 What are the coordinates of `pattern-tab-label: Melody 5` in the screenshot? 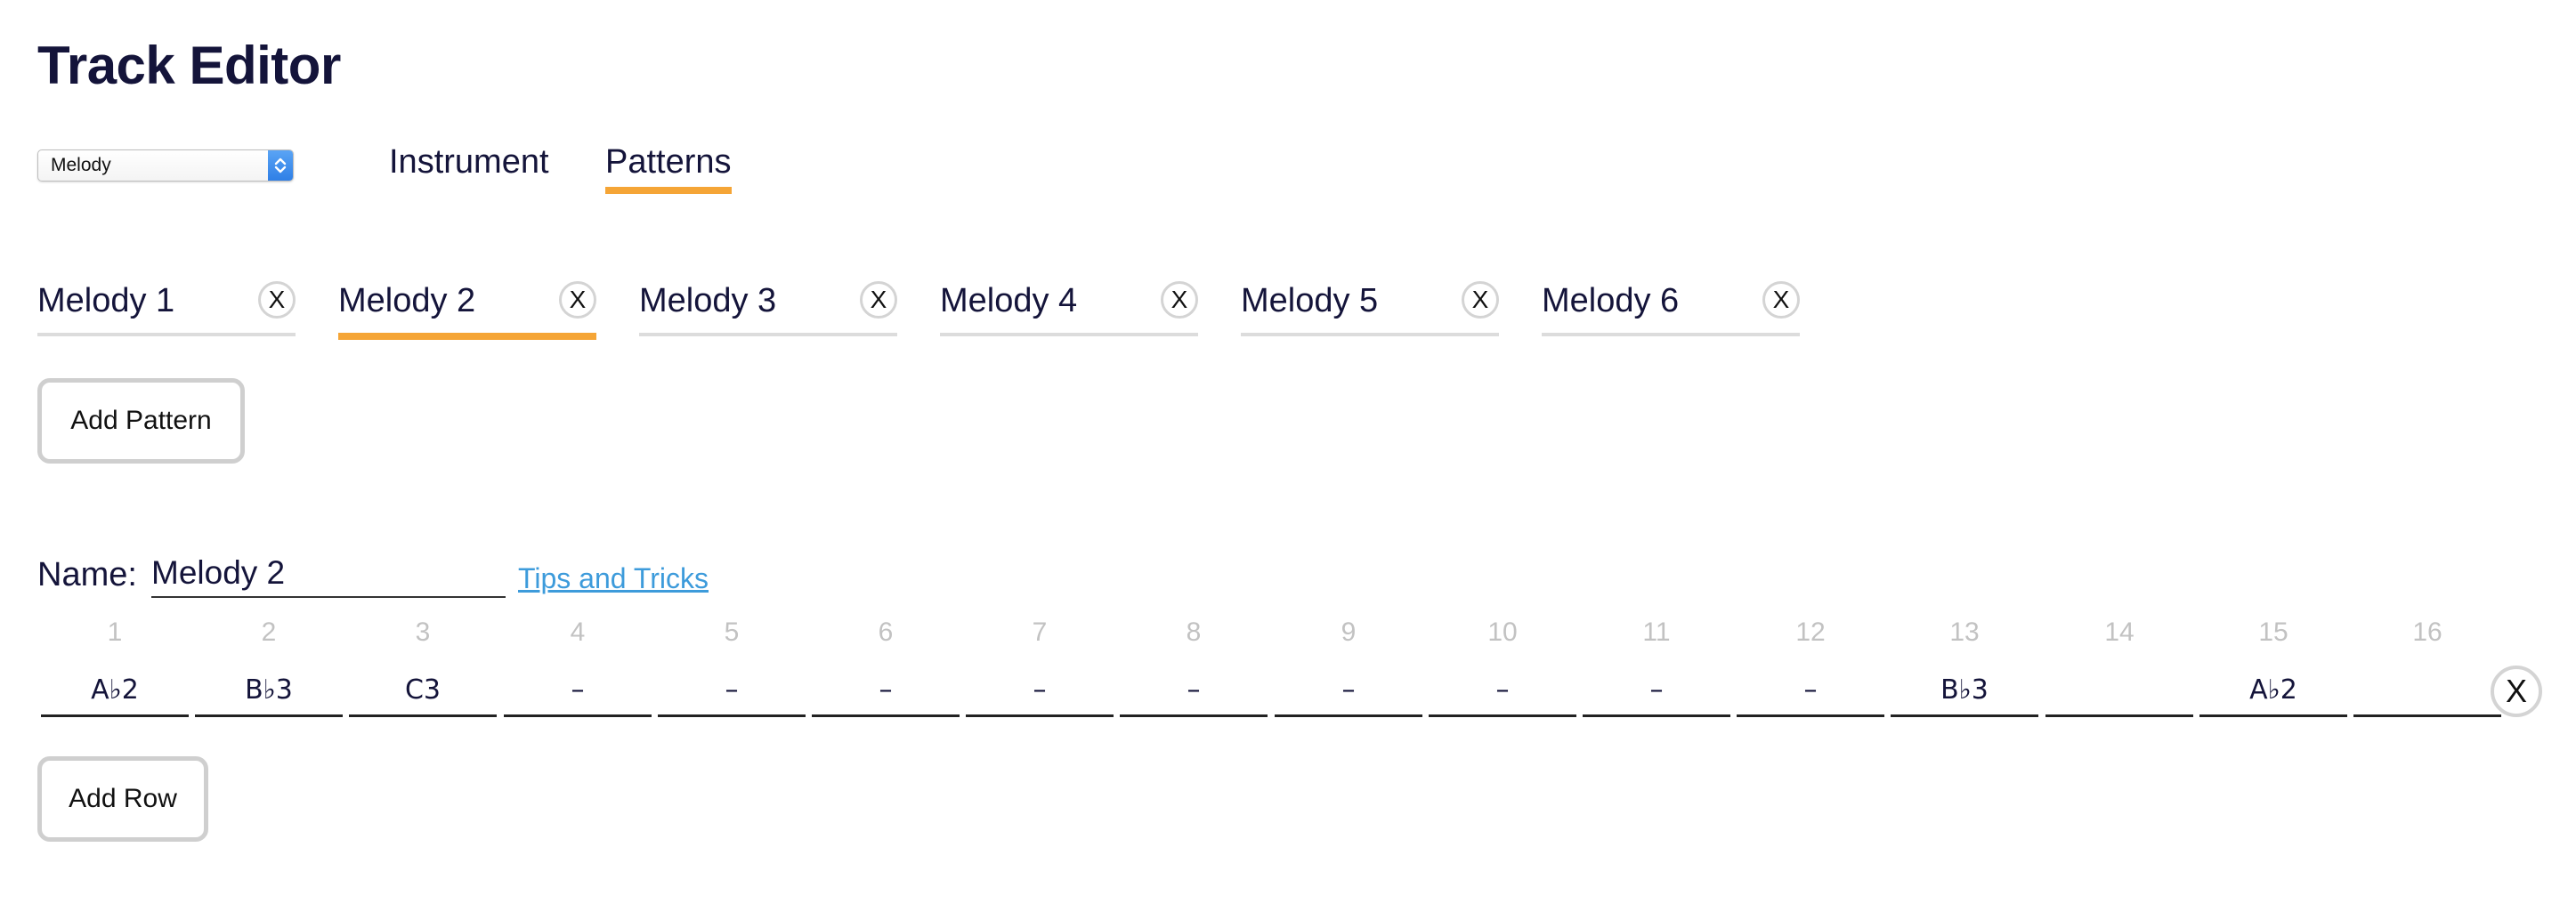 It's located at (1310, 300).